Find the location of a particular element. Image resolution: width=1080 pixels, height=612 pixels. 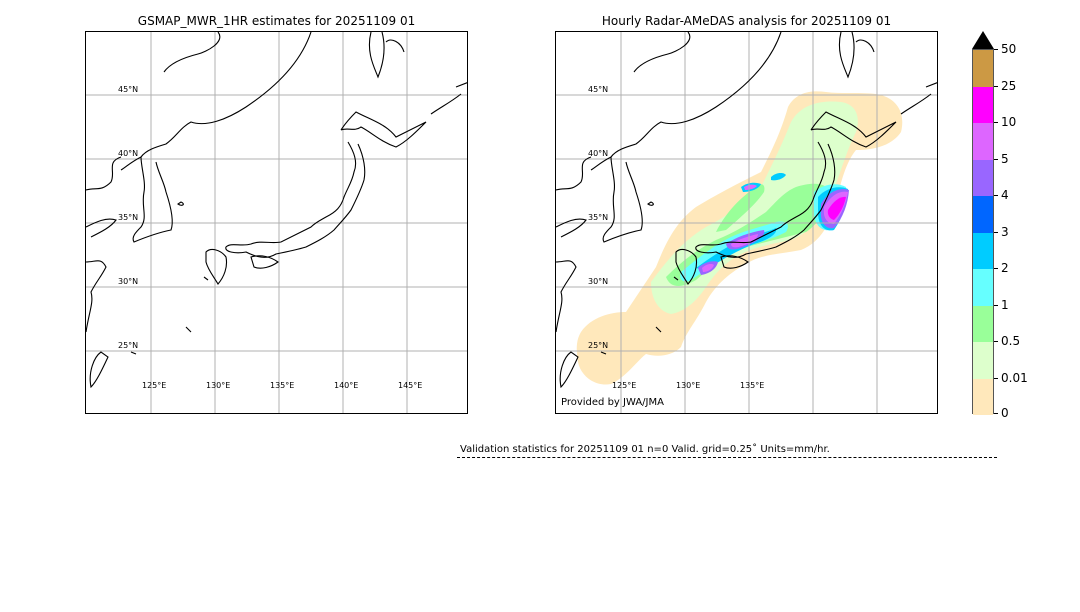

right-lat-label-25: 25°N is located at coordinates (598, 345).